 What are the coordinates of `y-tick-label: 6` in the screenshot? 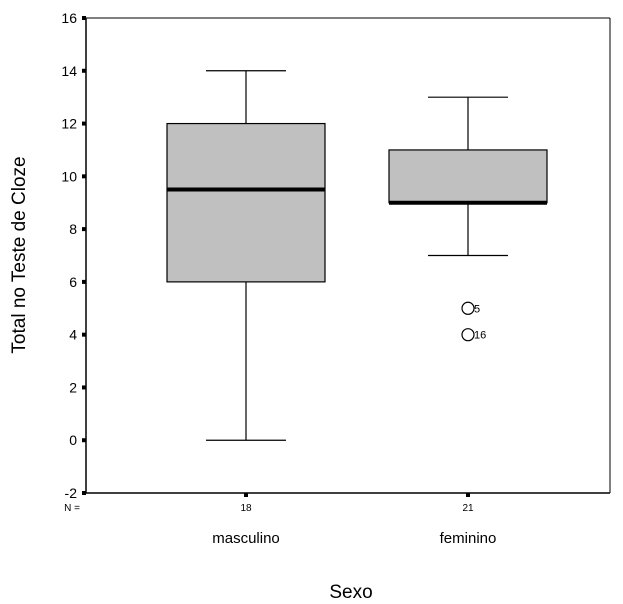 It's located at (73, 282).